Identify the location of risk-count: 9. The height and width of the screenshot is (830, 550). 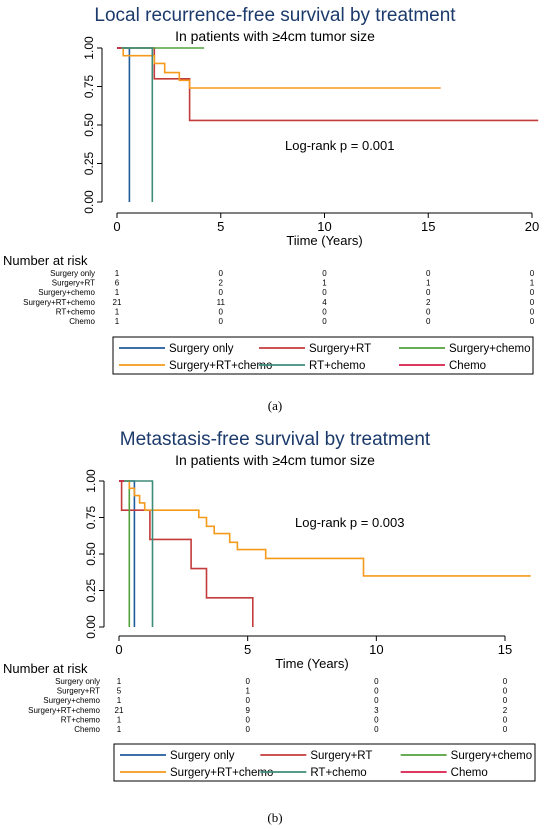
(247, 710).